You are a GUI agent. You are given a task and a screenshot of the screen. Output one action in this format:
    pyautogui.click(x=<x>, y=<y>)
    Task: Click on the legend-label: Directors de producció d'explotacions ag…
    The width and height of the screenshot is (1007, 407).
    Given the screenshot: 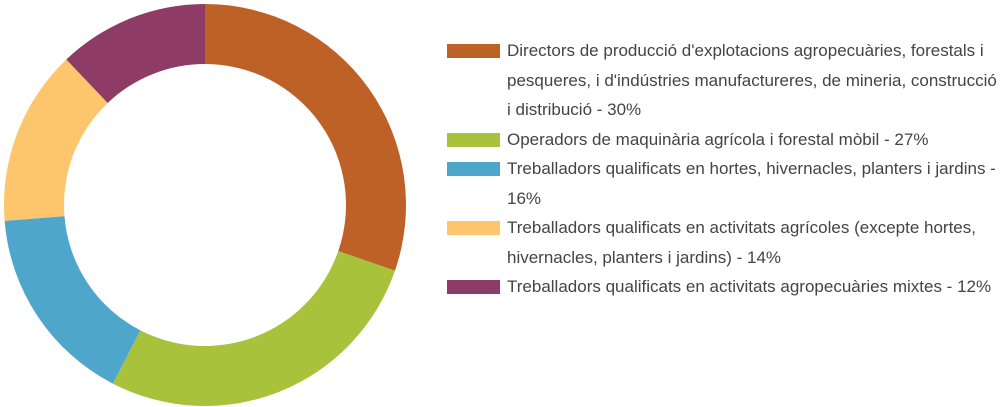 What is the action you would take?
    pyautogui.click(x=752, y=80)
    